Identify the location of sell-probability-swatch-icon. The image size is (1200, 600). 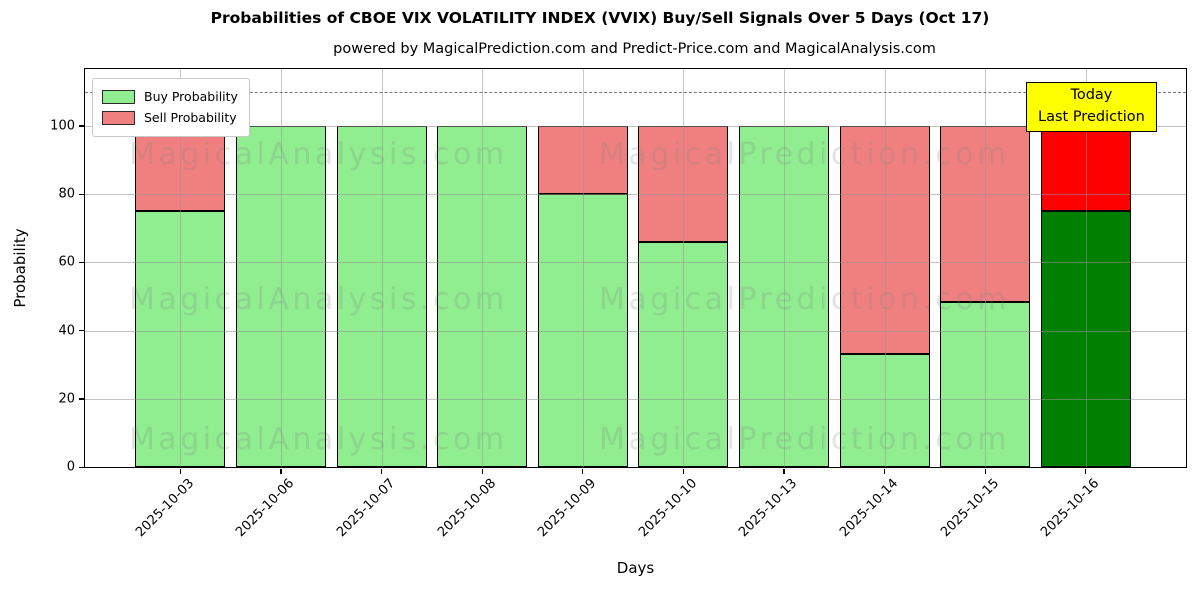
(118, 117).